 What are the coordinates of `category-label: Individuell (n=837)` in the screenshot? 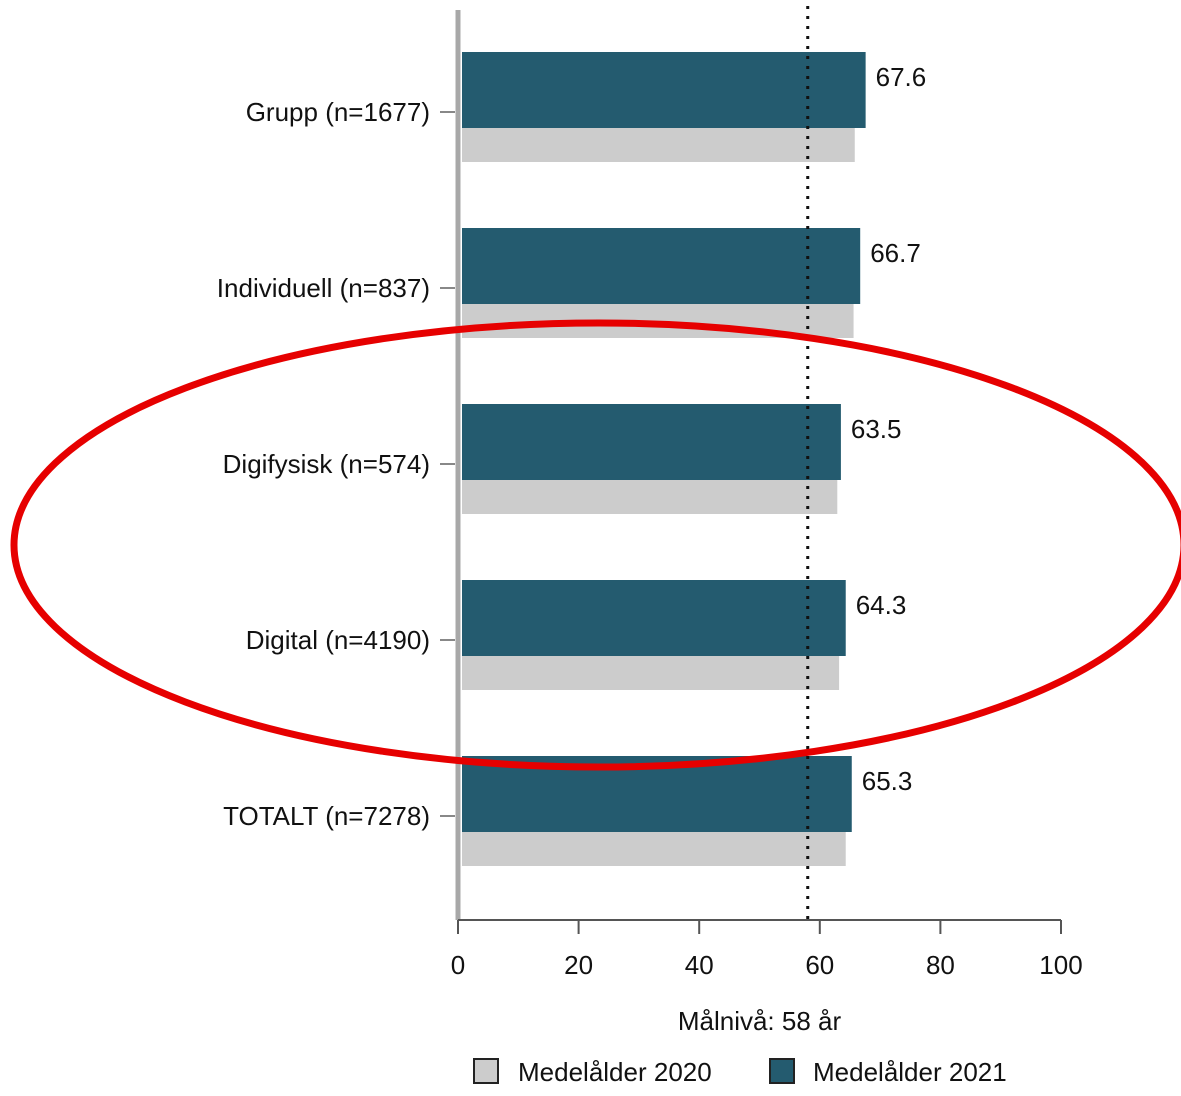 It's located at (323, 288).